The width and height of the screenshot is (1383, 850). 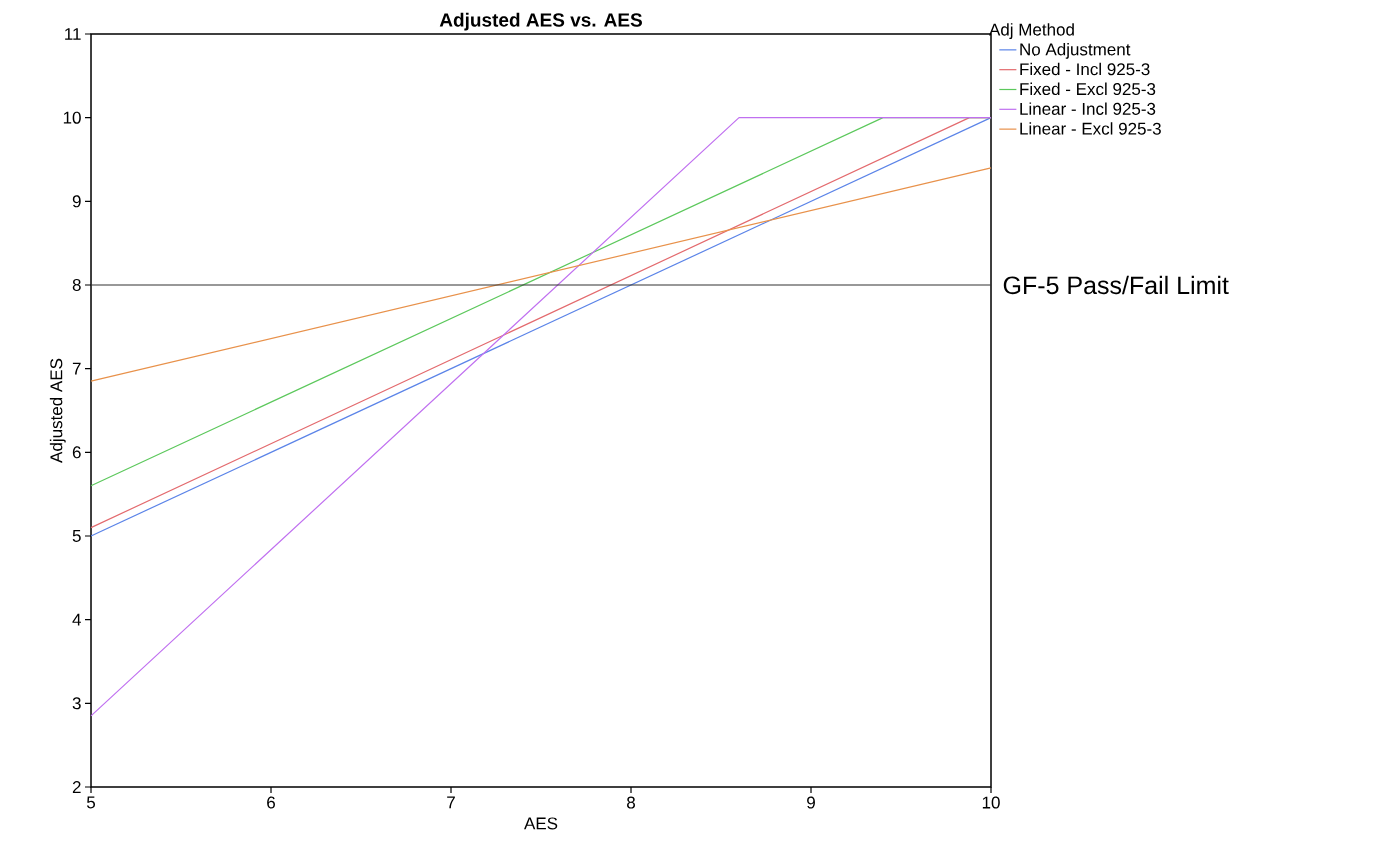 I want to click on legend-label: Fixed - Incl 925-3, so click(x=1085, y=69).